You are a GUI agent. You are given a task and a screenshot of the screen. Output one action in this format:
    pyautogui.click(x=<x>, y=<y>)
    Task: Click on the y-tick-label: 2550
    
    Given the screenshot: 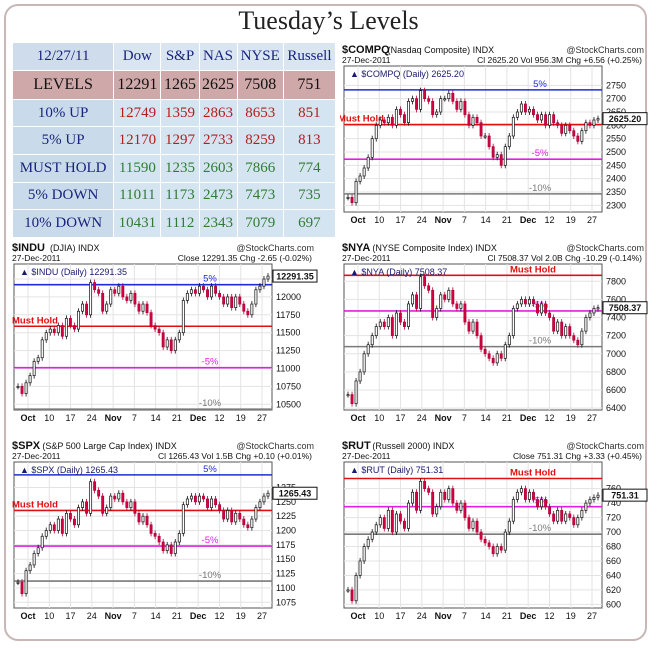 What is the action you would take?
    pyautogui.click(x=616, y=139)
    